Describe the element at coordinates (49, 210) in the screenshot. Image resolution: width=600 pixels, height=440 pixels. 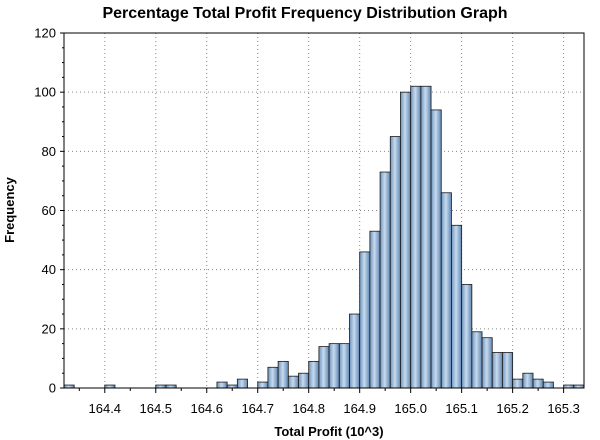
I see `y-tick-label: 60` at that location.